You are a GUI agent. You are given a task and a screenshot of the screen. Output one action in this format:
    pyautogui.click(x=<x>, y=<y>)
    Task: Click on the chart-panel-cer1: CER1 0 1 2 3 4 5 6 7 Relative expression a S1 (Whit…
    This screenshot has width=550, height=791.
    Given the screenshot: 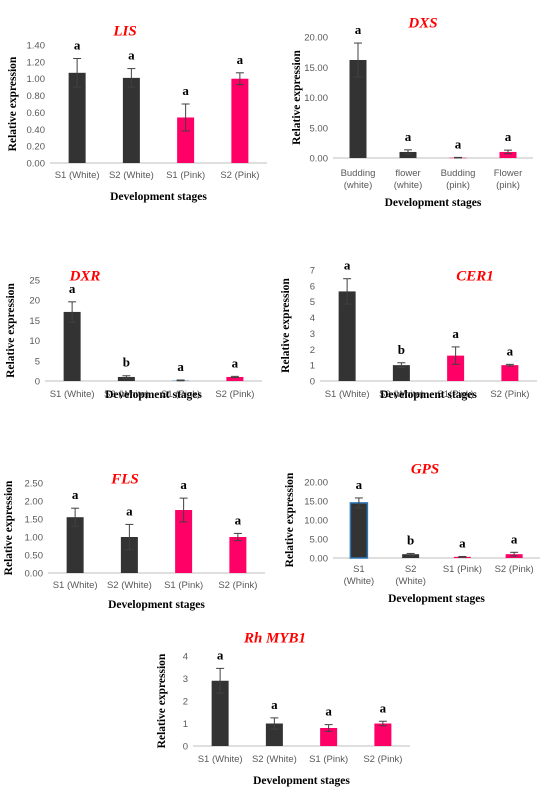 What is the action you would take?
    pyautogui.click(x=412, y=320)
    